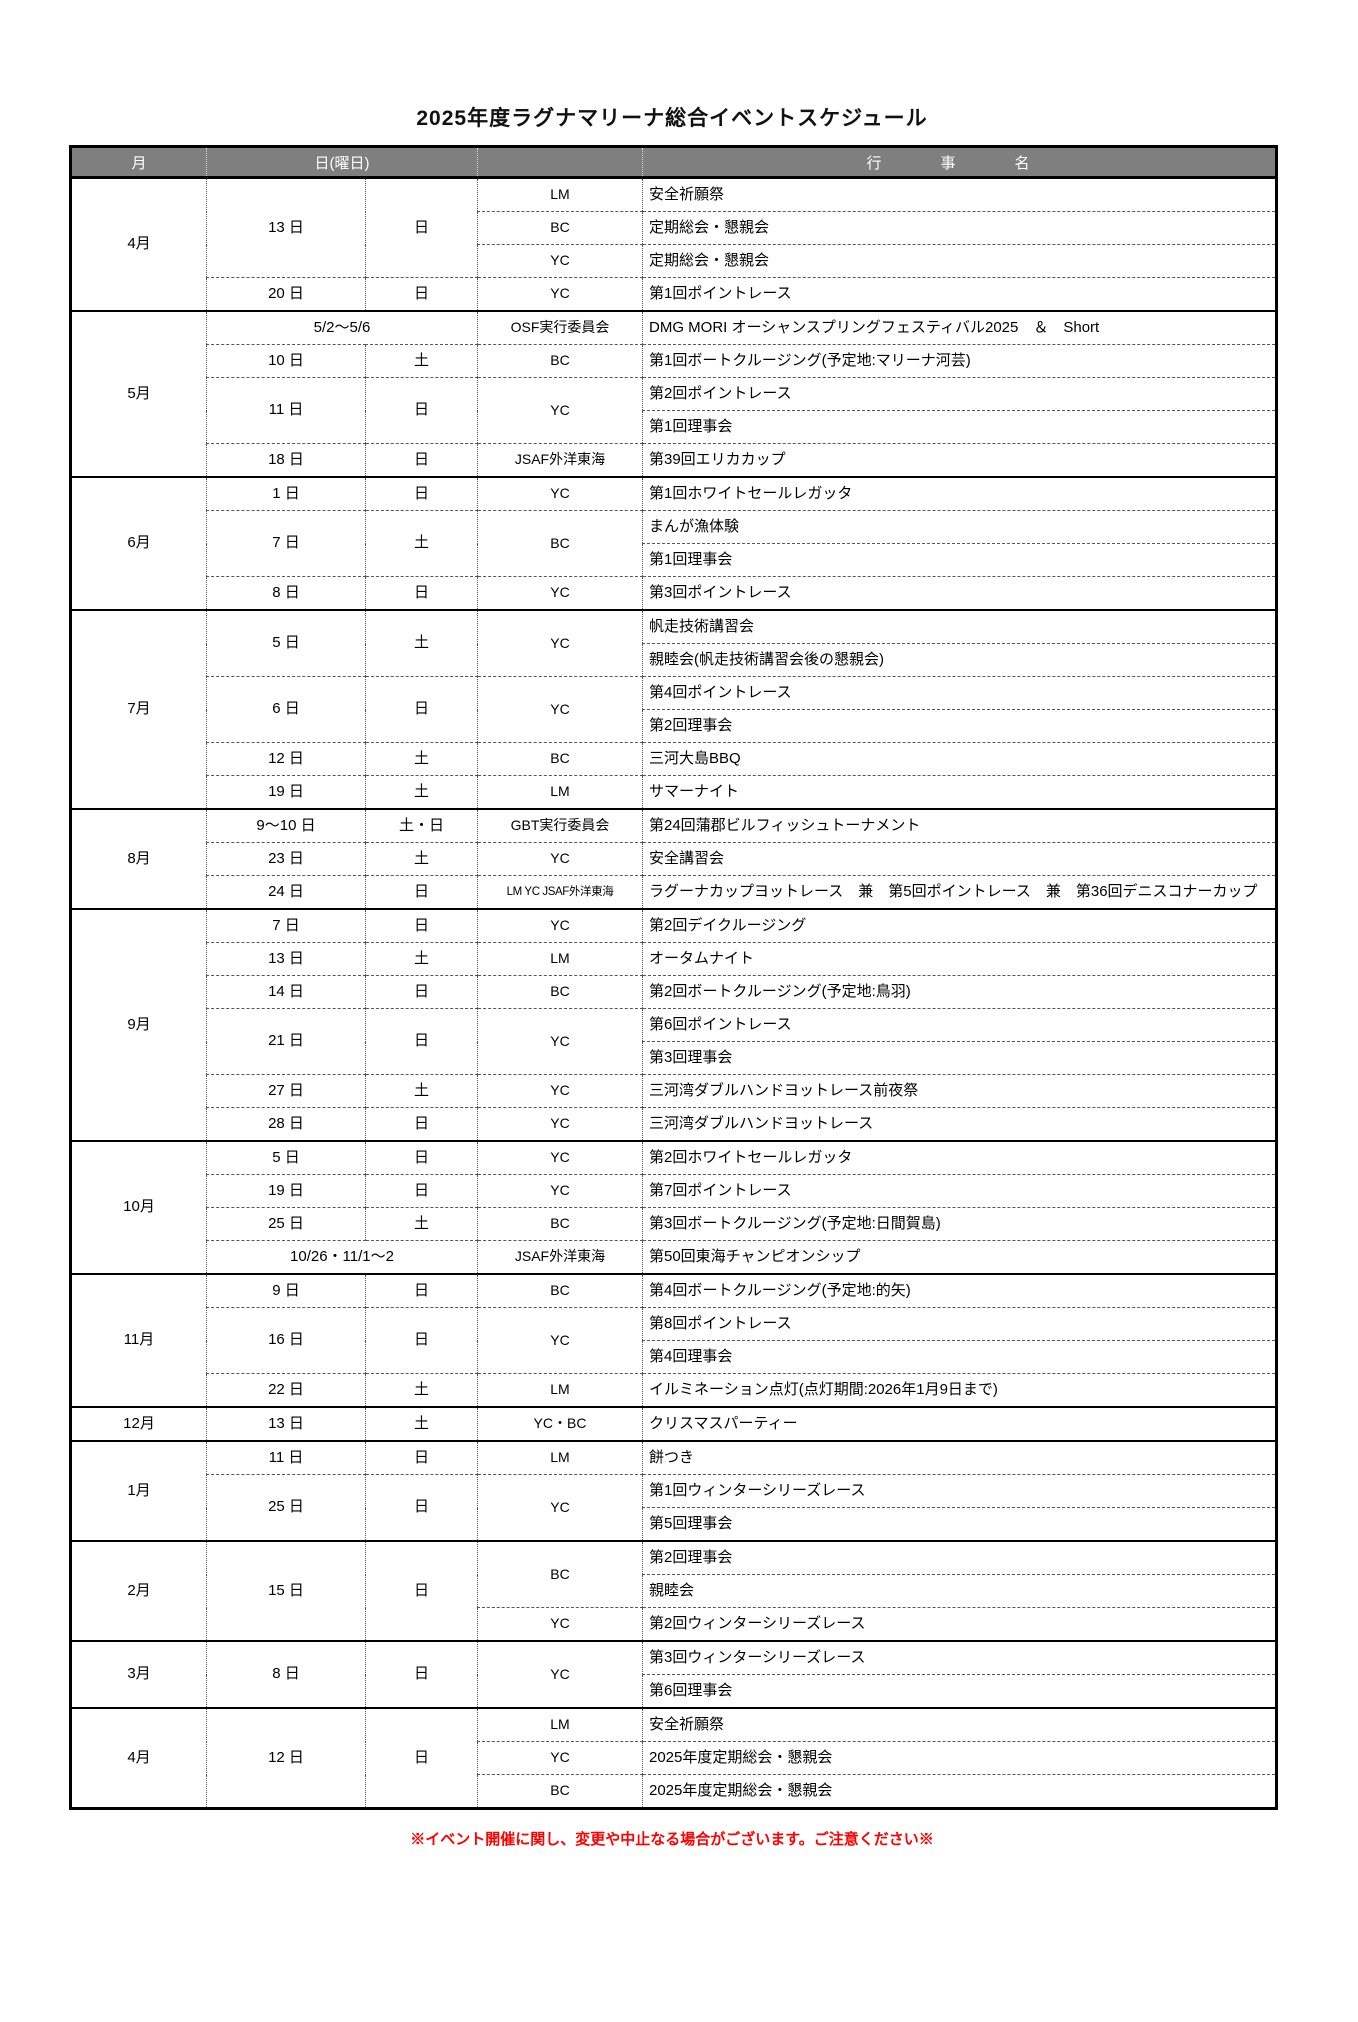 The height and width of the screenshot is (2022, 1358). I want to click on event-cell: 2025年度定期総会・懇親会, so click(959, 1758).